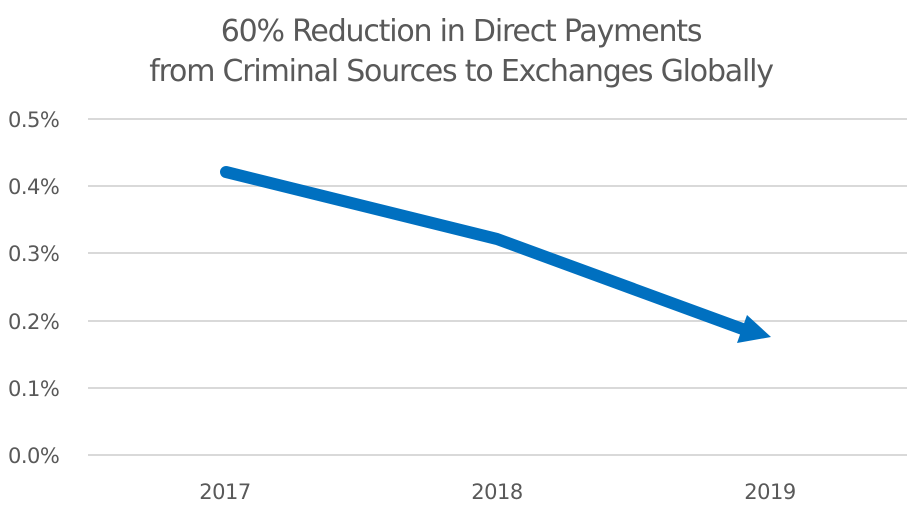 The image size is (922, 517). What do you see at coordinates (34, 288) in the screenshot?
I see `y-axis-labels: 0.5% 0.4% 0.3% 0.2% 0.1% 0.0%` at bounding box center [34, 288].